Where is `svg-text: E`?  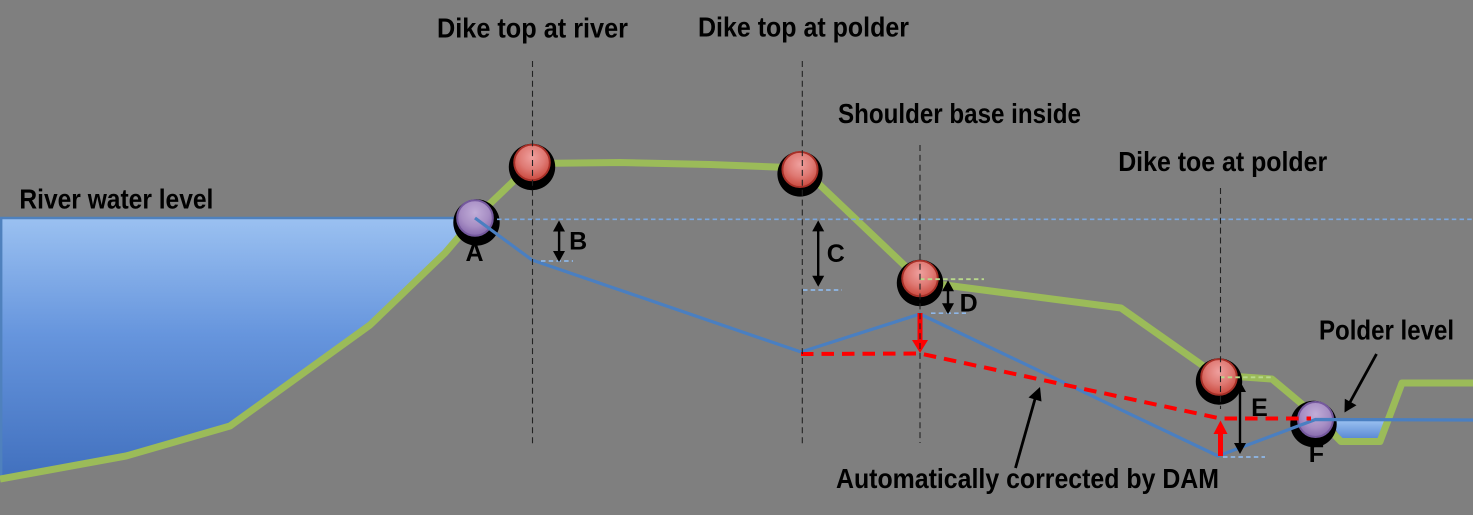
svg-text: E is located at coordinates (1259, 408).